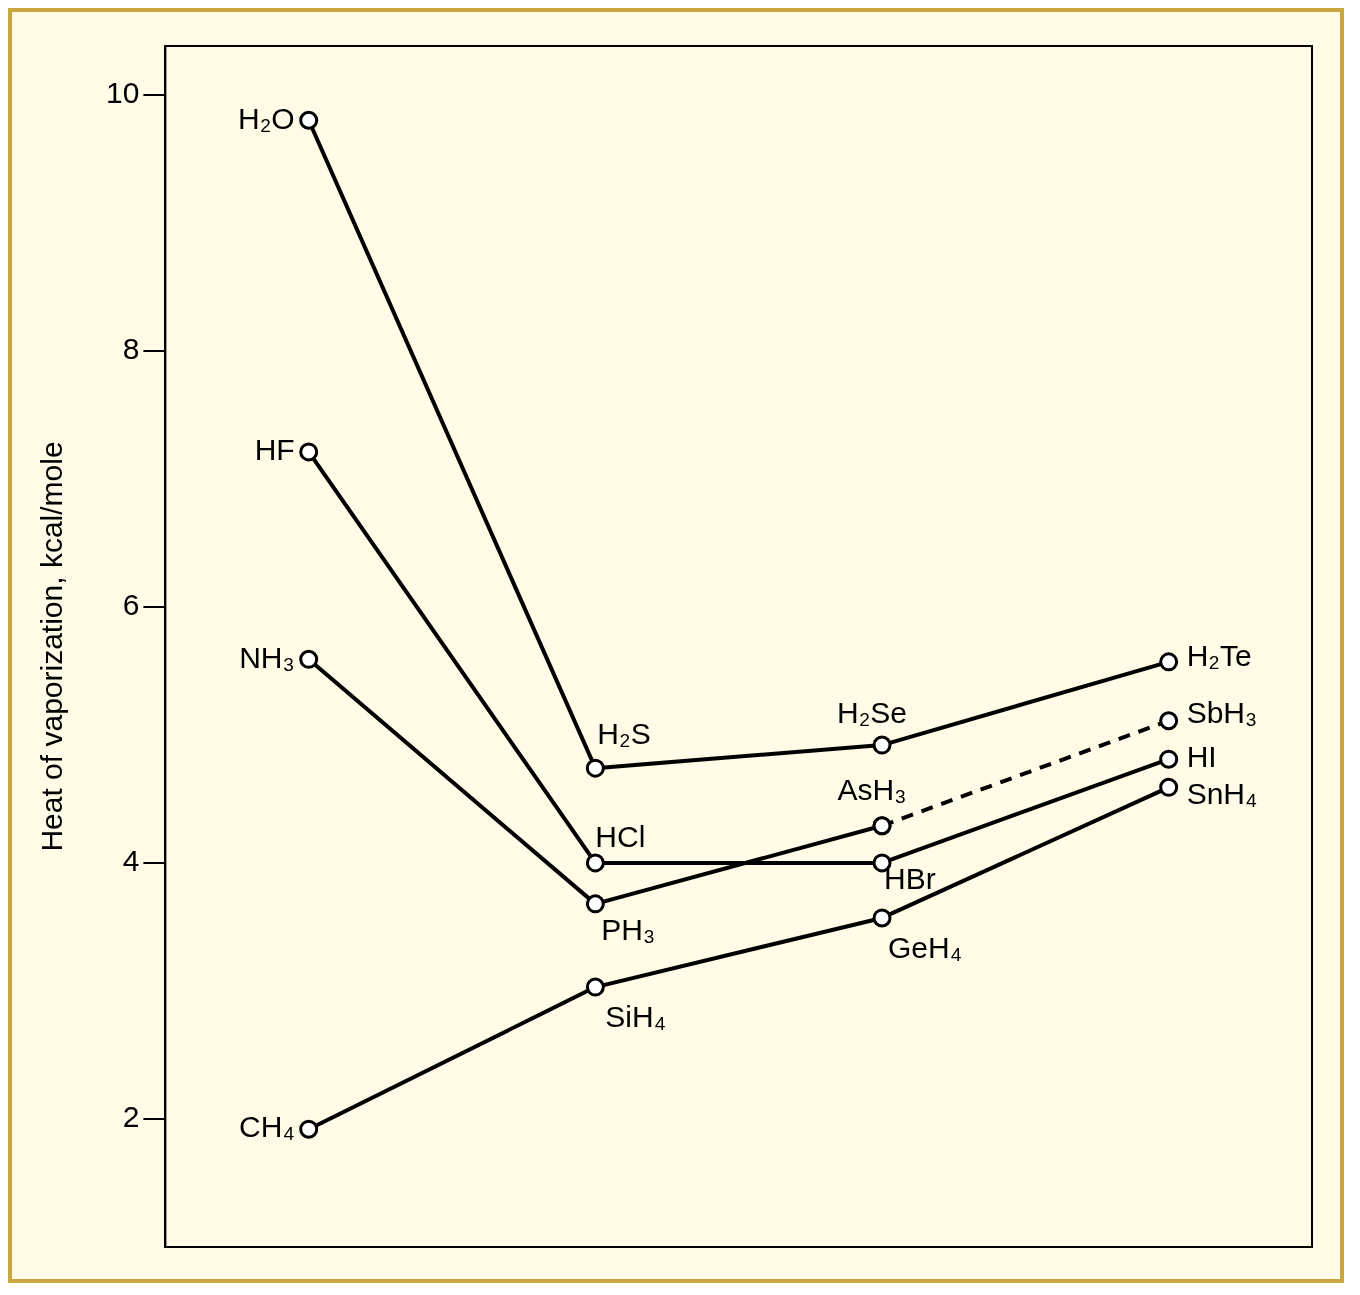 This screenshot has height=1295, width=1360. I want to click on data-label: CH₄, so click(267, 1127).